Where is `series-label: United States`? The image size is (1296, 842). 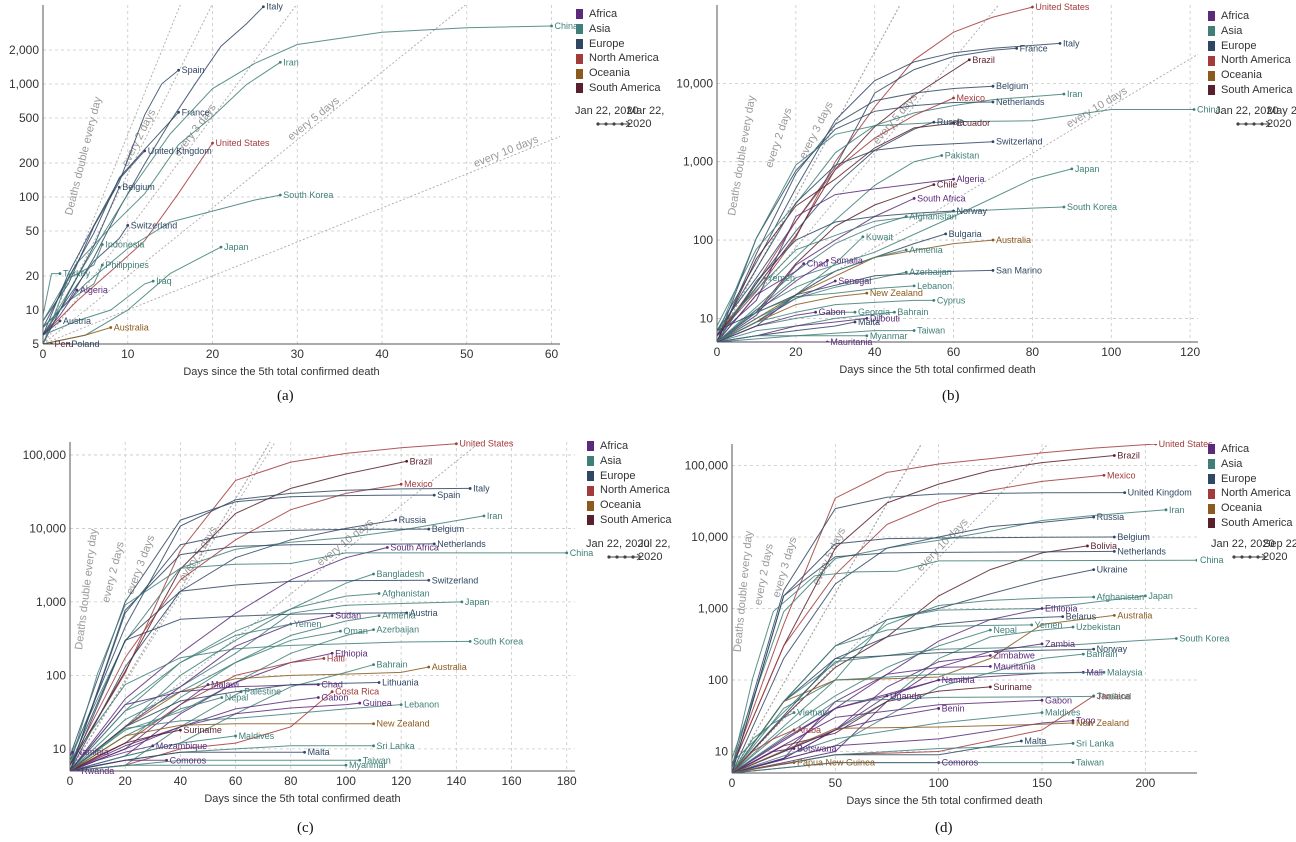
series-label: United States is located at coordinates (243, 143).